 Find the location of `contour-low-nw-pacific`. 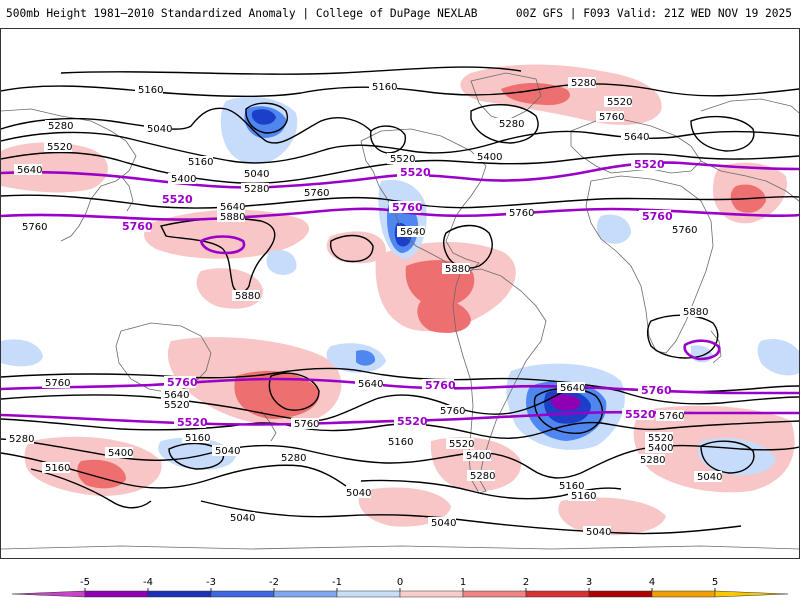

contour-low-nw-pacific is located at coordinates (266, 118).